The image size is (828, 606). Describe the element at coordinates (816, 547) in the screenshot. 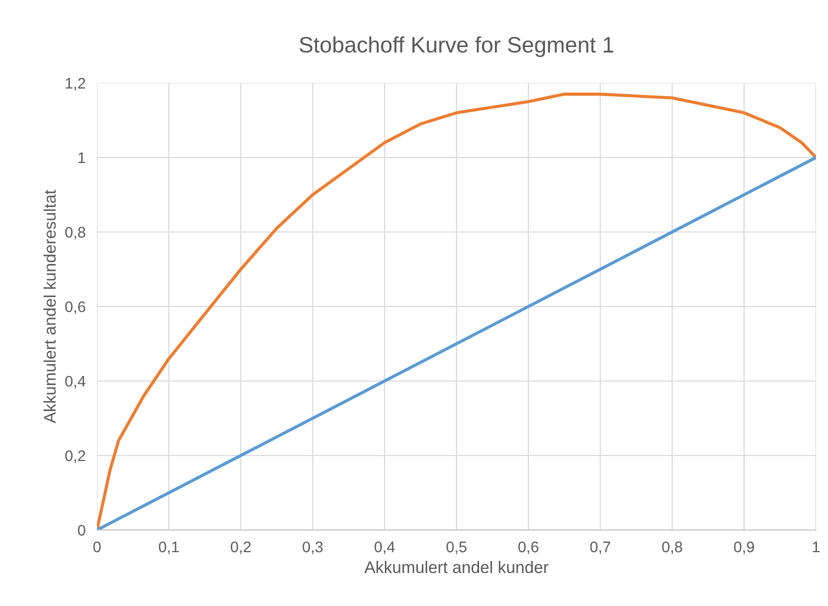

I see `x-tick-label: 1` at that location.